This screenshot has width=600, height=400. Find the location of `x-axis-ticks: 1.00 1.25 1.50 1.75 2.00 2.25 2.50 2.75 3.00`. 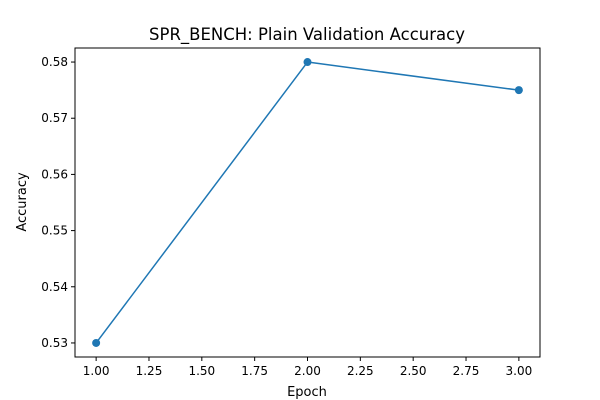

x-axis-ticks: 1.00 1.25 1.50 1.75 2.00 2.25 2.50 2.75 3.00 is located at coordinates (307, 367).